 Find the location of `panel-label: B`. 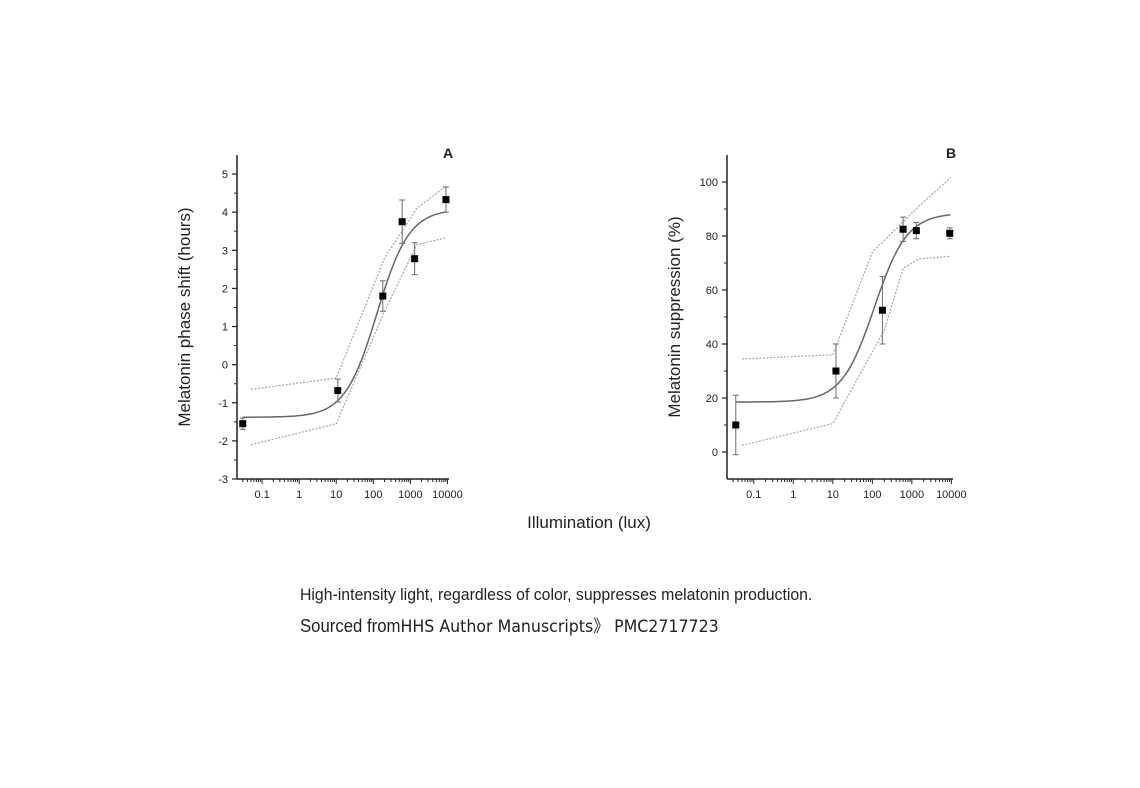

panel-label: B is located at coordinates (951, 153).